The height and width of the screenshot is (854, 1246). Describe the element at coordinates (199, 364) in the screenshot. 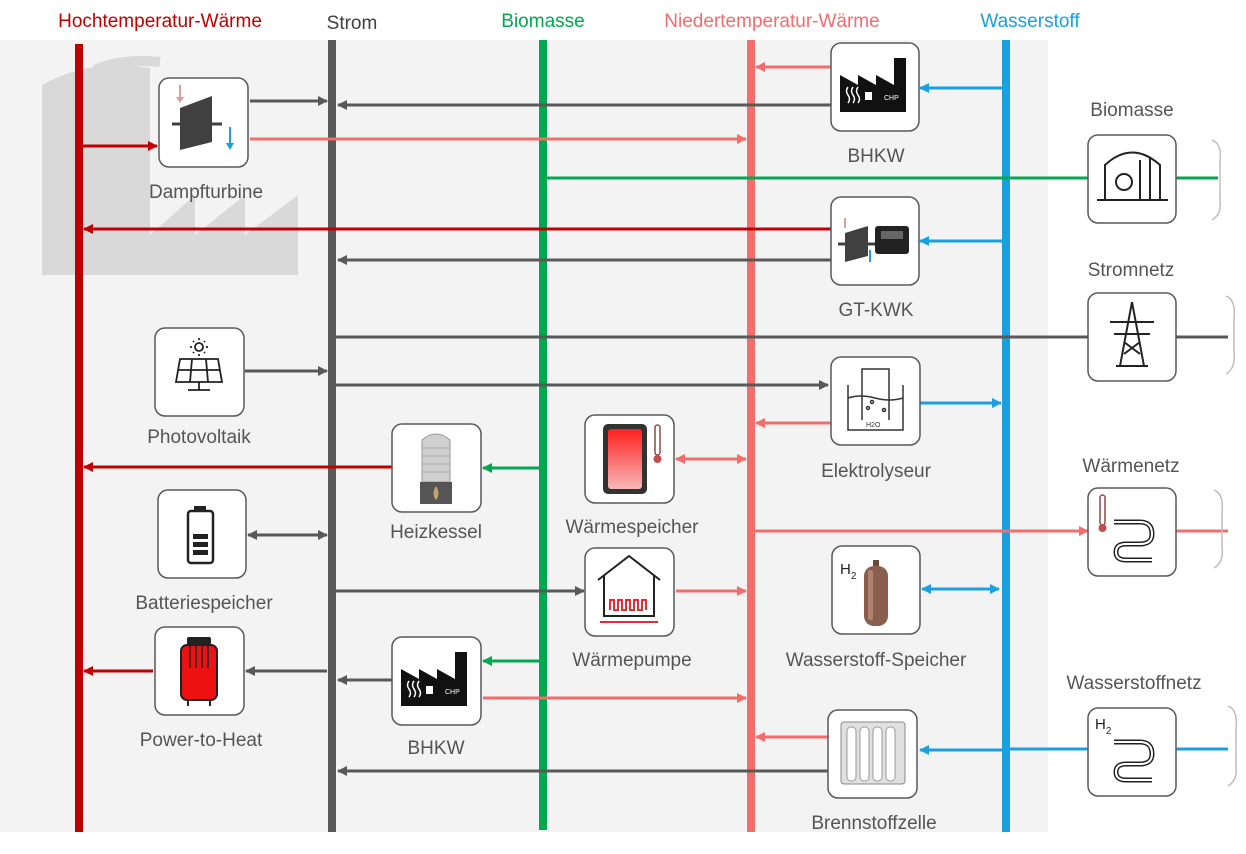

I see `solar-panel-icon` at that location.